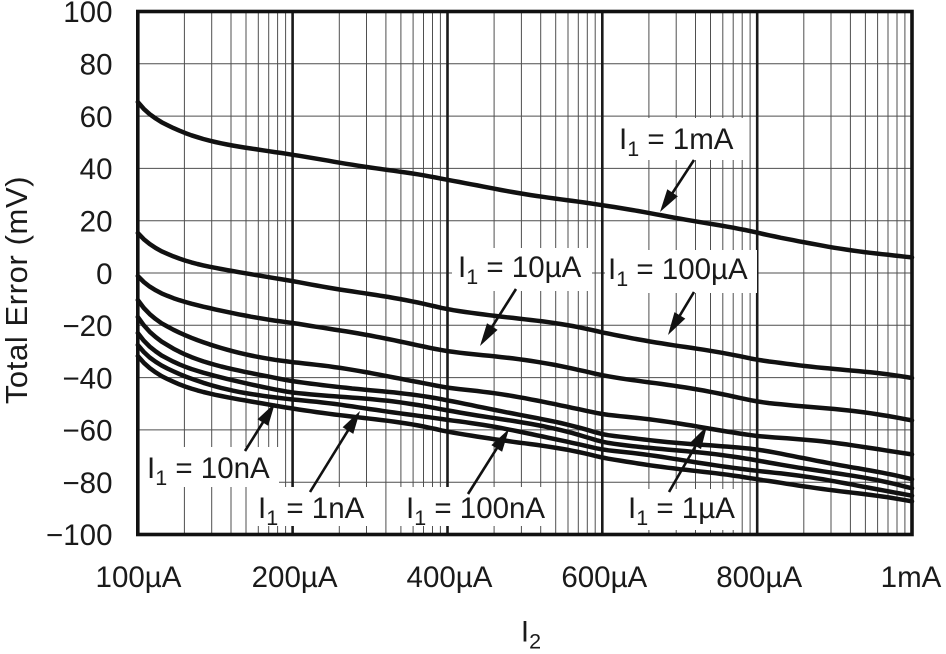 Image resolution: width=946 pixels, height=654 pixels. Describe the element at coordinates (87, 14) in the screenshot. I see `svg-text: 100` at that location.